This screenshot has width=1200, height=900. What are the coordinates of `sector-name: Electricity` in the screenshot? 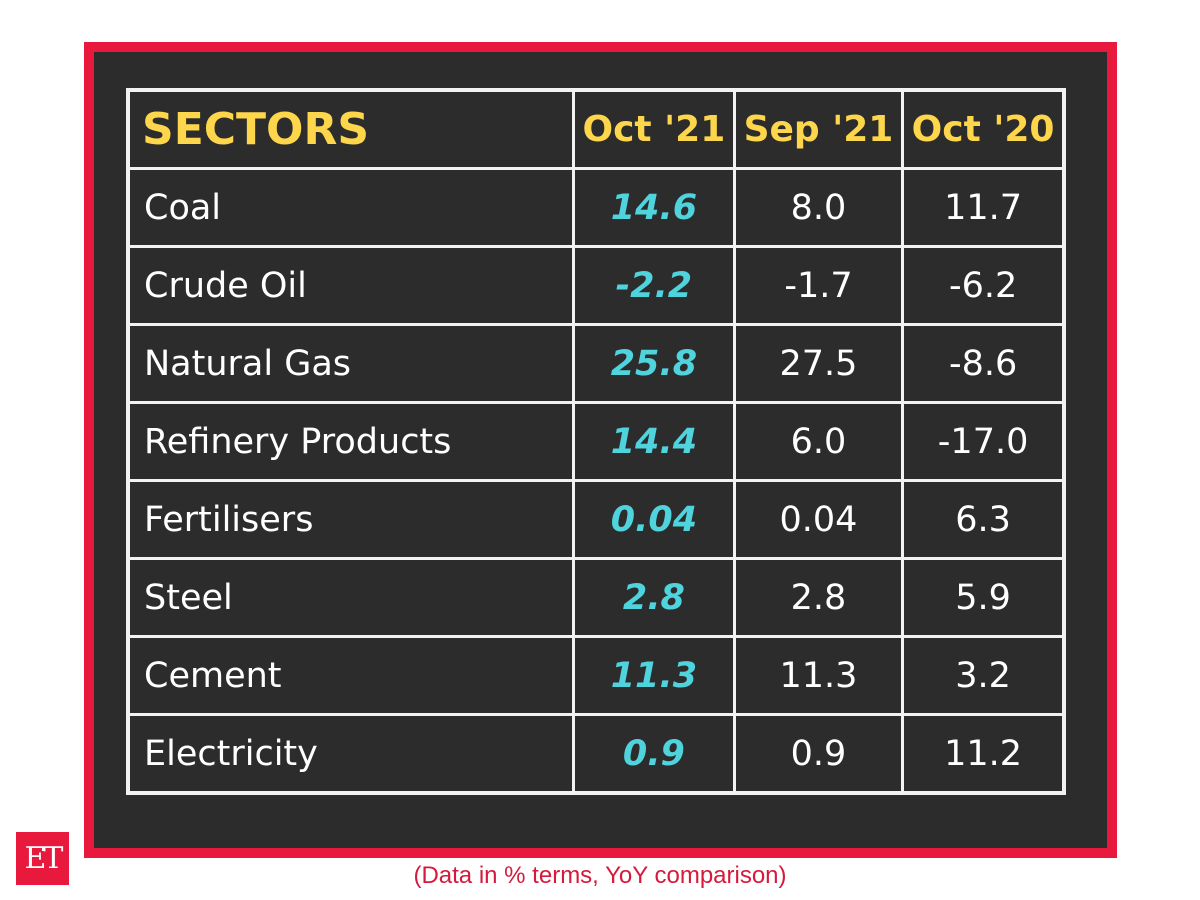 It's located at (350, 754).